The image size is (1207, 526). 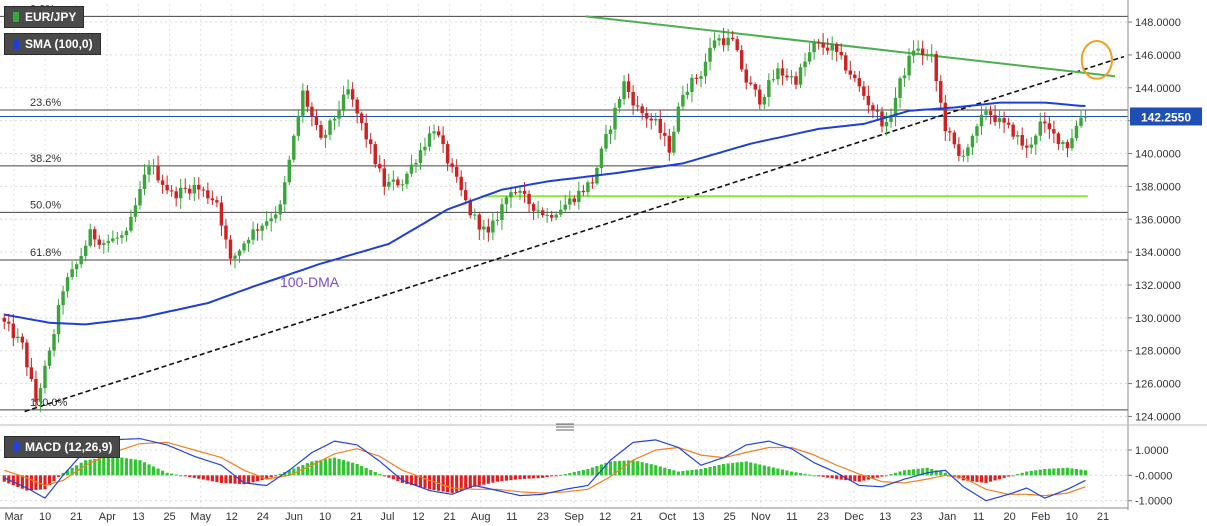 I want to click on date-tick-label: May, so click(x=200, y=517).